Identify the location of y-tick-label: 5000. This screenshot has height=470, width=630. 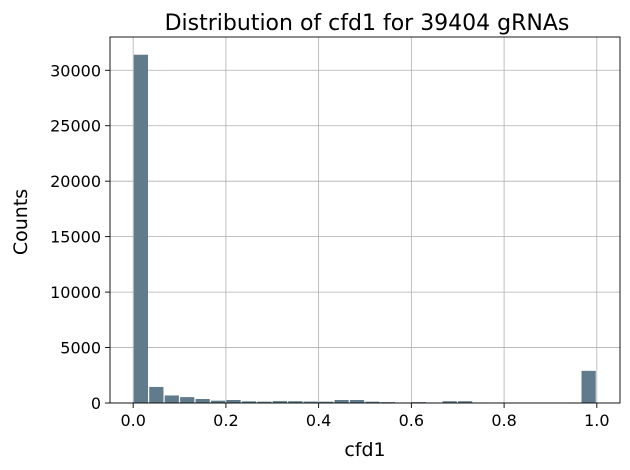
(80, 348).